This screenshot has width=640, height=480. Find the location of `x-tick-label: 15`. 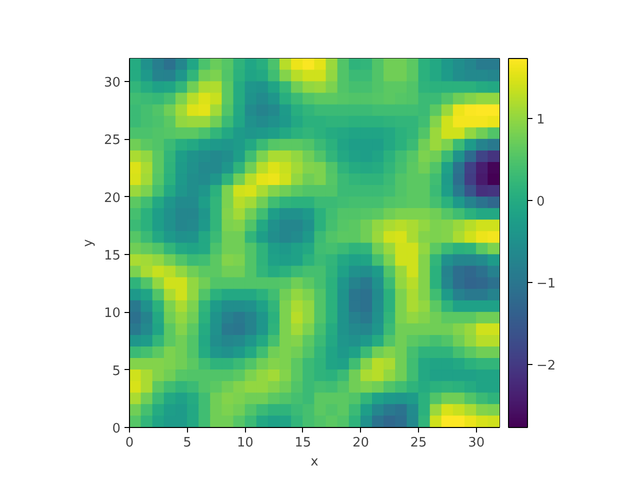

x-tick-label: 15 is located at coordinates (303, 443).